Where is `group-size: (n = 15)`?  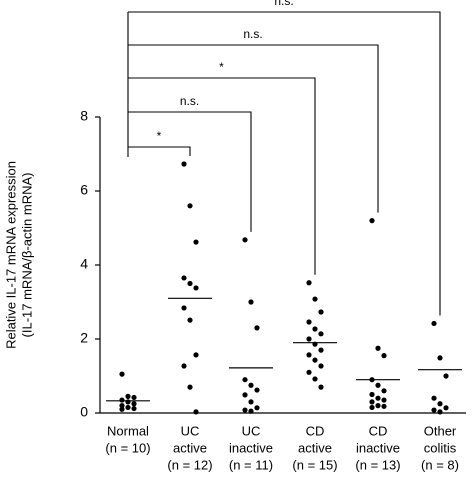 group-size: (n = 15) is located at coordinates (314, 464).